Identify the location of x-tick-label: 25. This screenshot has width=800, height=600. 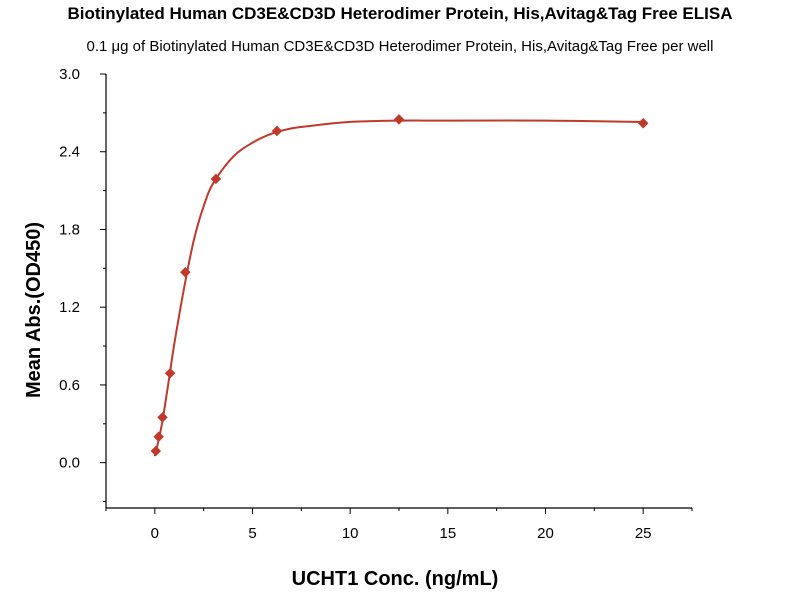
(643, 533).